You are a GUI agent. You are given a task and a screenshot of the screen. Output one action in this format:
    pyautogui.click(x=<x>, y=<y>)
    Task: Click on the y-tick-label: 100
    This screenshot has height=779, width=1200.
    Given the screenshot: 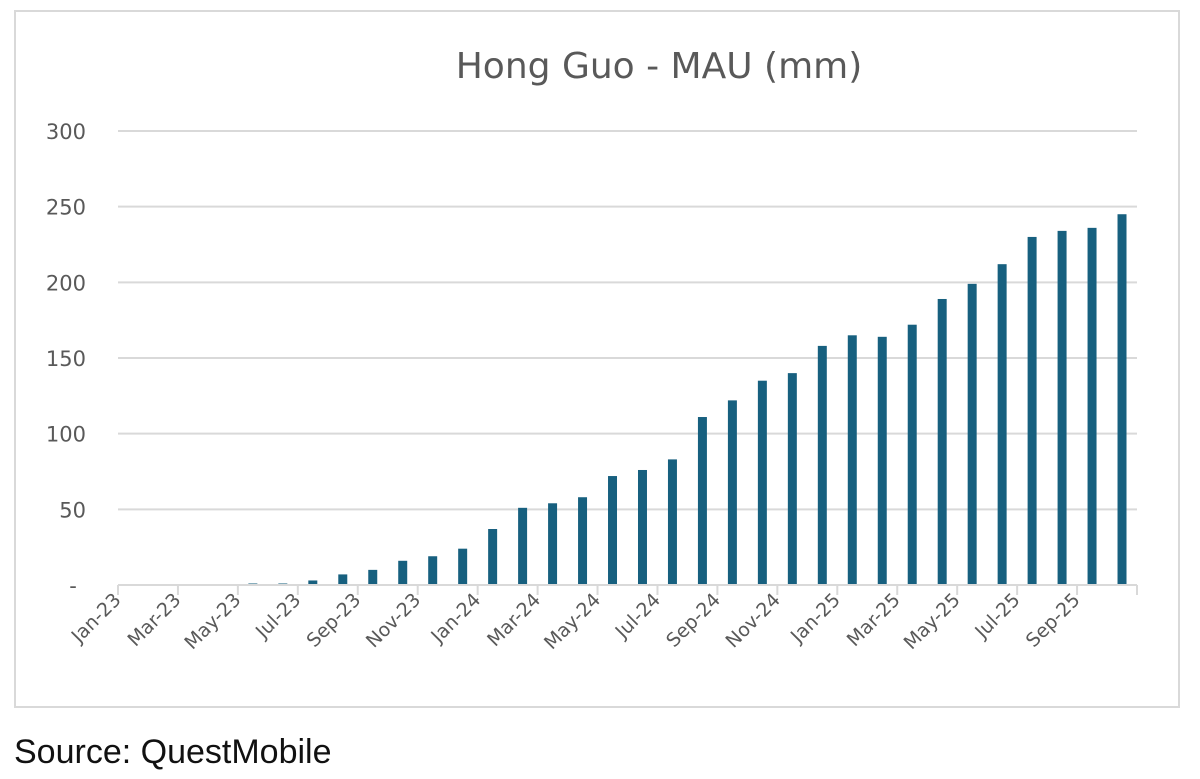 What is the action you would take?
    pyautogui.click(x=66, y=435)
    